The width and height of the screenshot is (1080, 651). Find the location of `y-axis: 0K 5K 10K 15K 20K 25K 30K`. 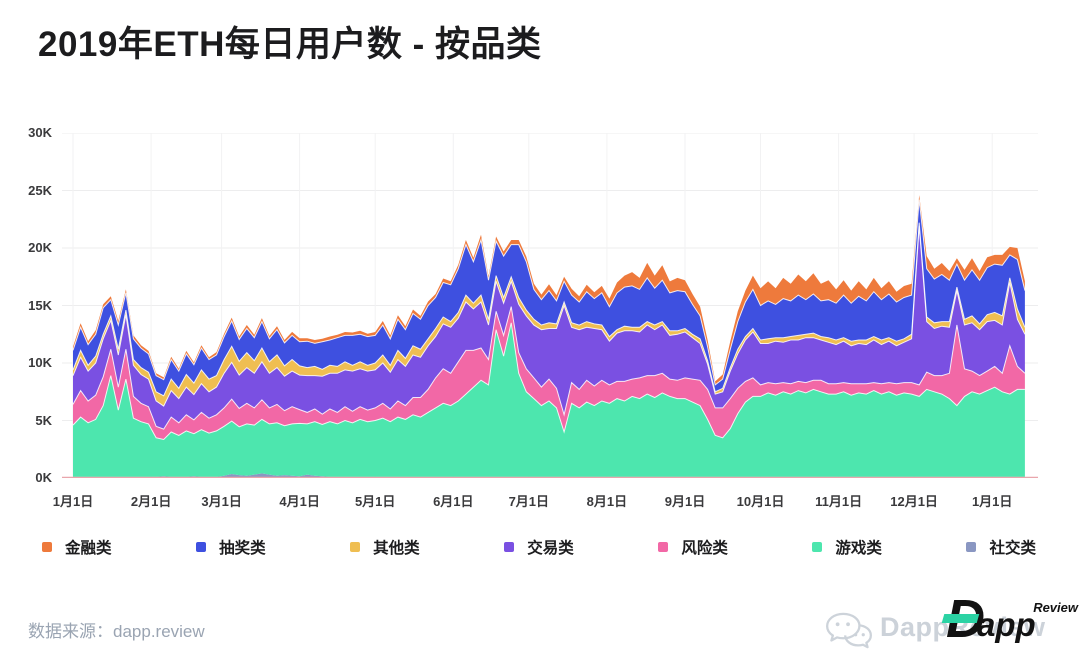

y-axis: 0K 5K 10K 15K 20K 25K 30K is located at coordinates (28, 305).